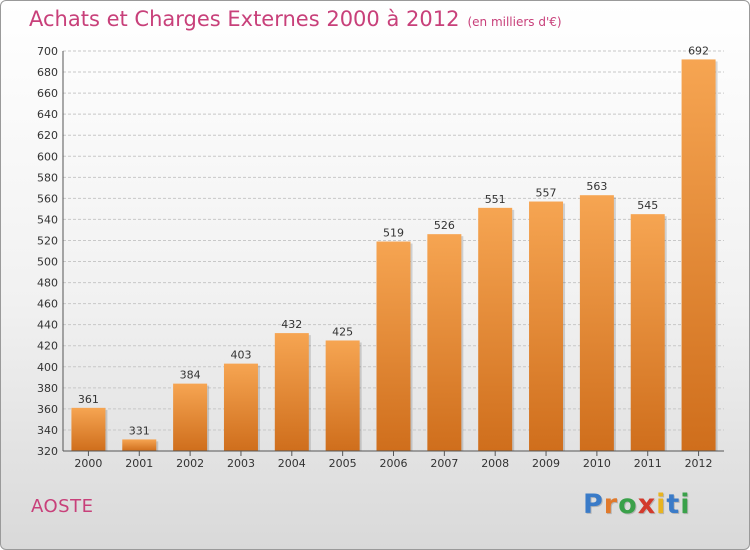 This screenshot has width=750, height=550. I want to click on x-tick-label-2002: 2002, so click(190, 463).